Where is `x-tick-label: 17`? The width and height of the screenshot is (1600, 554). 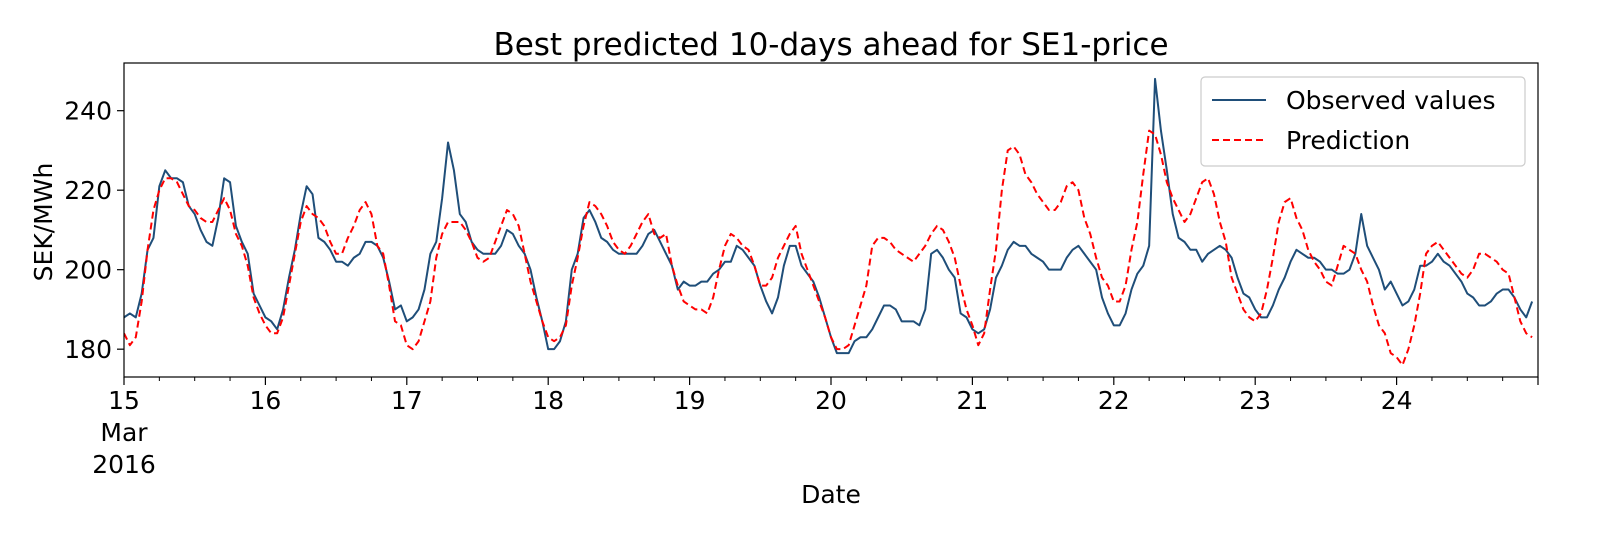
x-tick-label: 17 is located at coordinates (407, 400).